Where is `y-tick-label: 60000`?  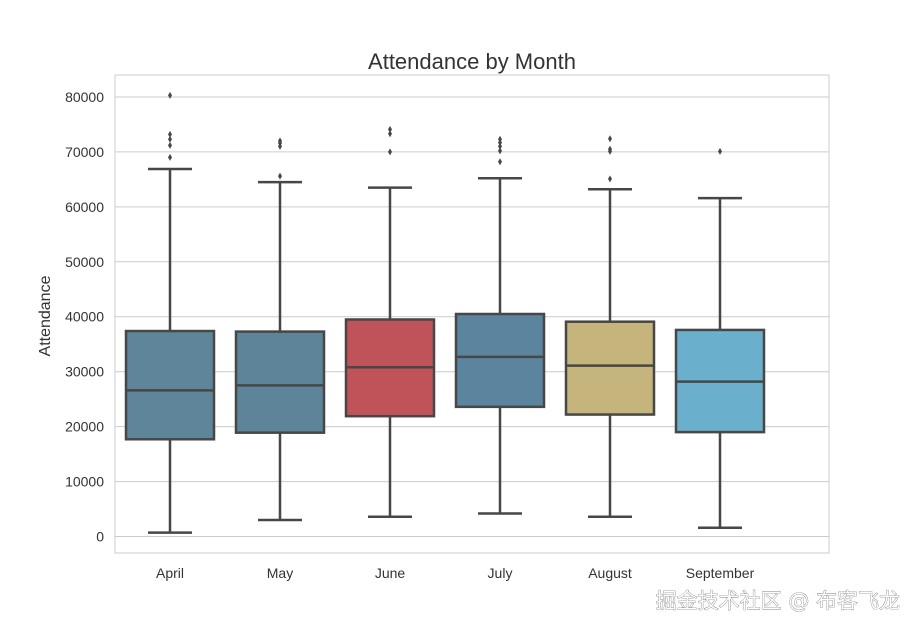 y-tick-label: 60000 is located at coordinates (84, 207).